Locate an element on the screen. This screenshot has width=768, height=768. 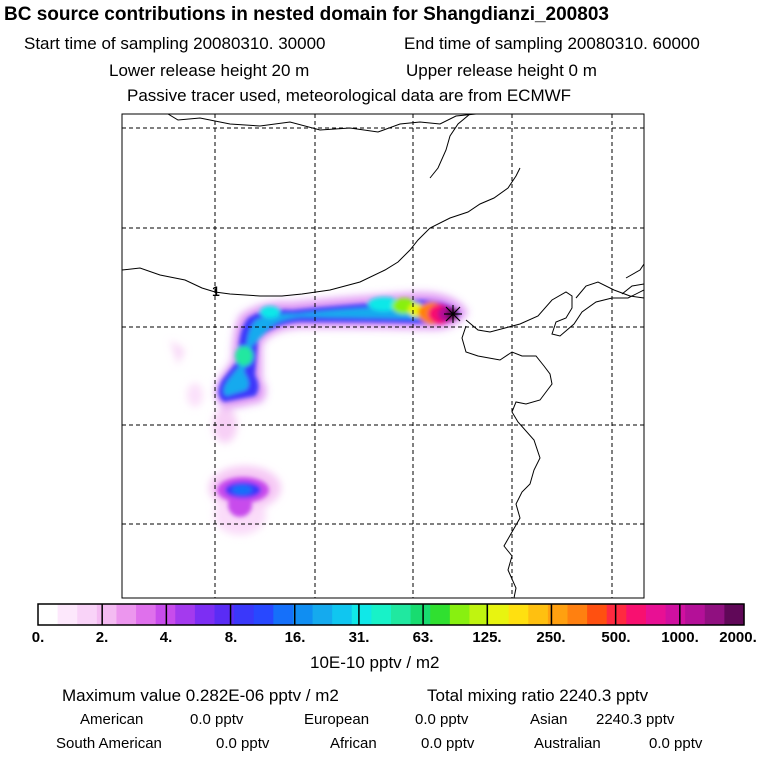
lower-release-height: Lower release height 20 m is located at coordinates (209, 70).